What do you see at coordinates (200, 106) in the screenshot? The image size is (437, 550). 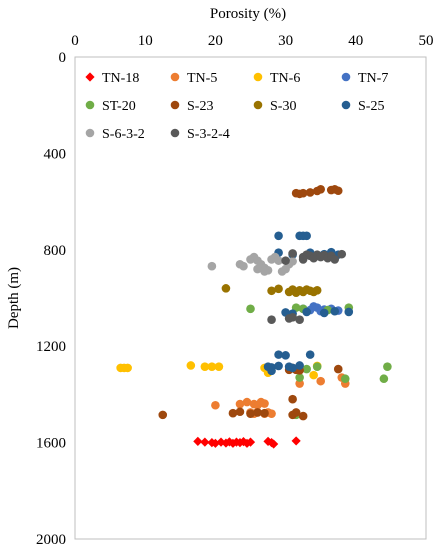 I see `legend-label: S-23` at bounding box center [200, 106].